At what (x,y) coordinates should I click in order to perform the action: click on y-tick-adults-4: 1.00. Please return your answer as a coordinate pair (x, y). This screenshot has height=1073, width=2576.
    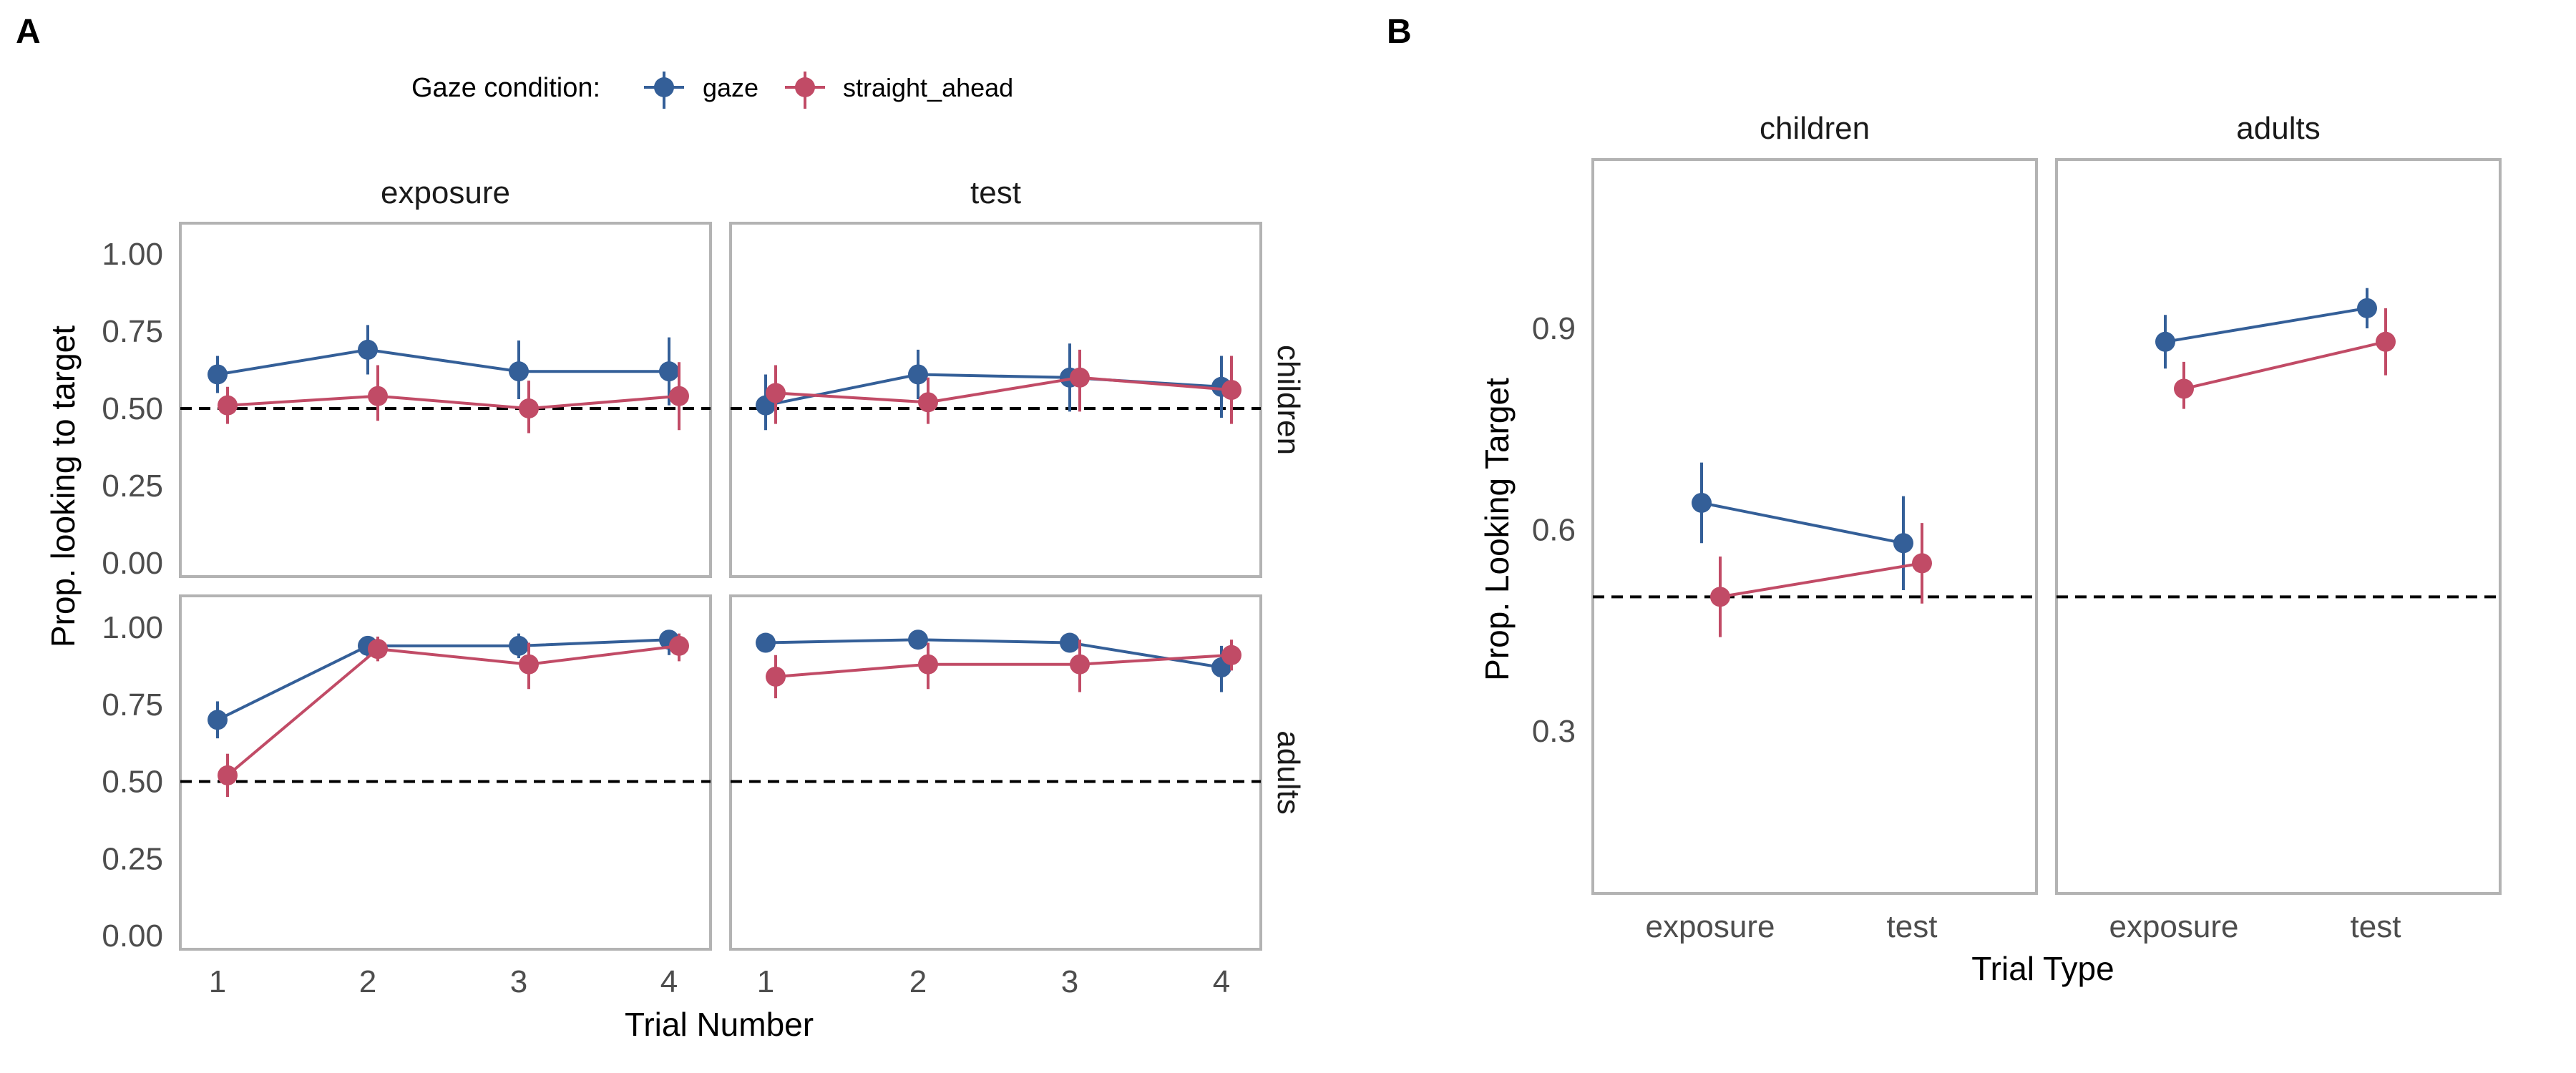
    Looking at the image, I should click on (132, 627).